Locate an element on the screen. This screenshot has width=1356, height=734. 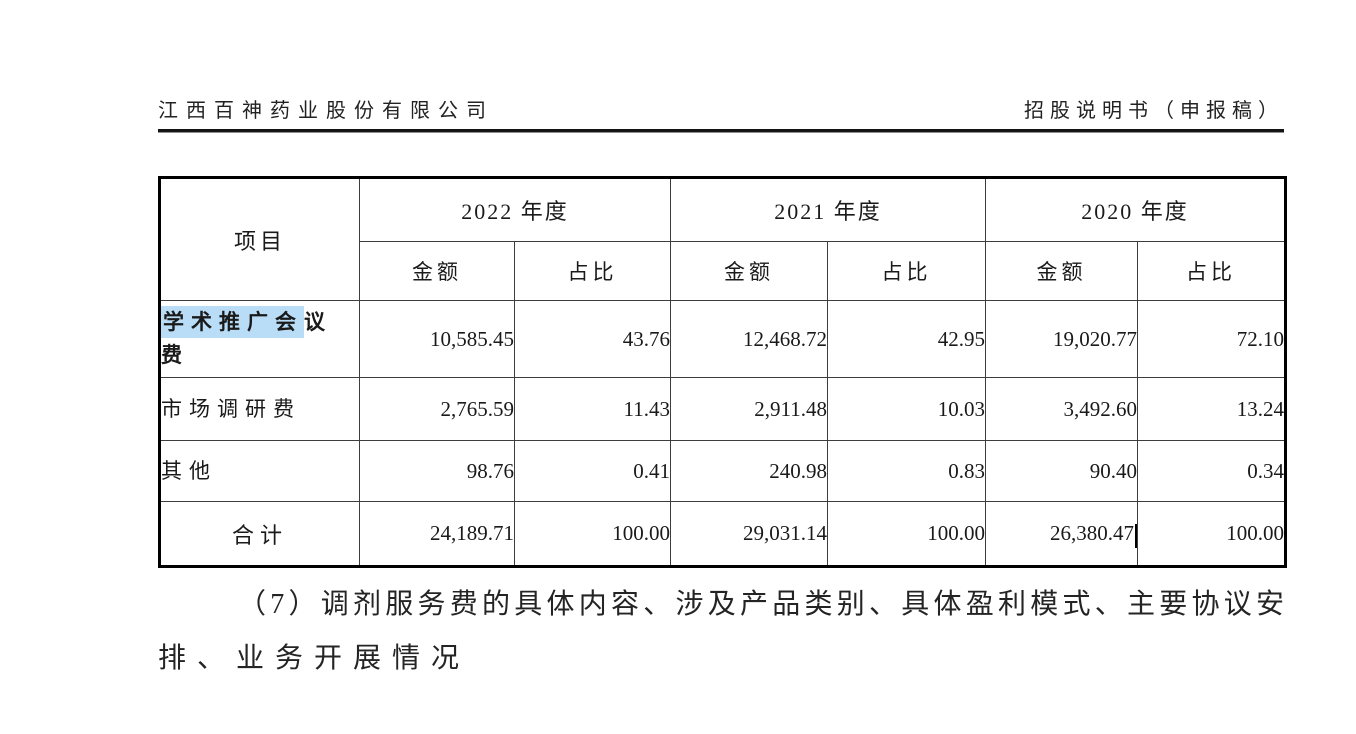
cell-2022-amount: 98.76 is located at coordinates (437, 471).